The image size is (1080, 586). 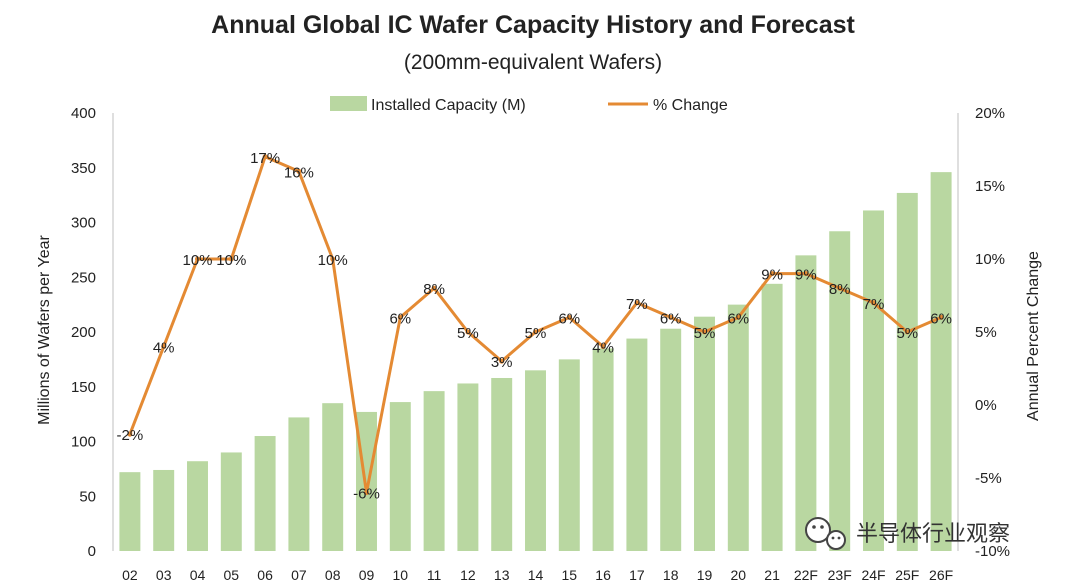 I want to click on y-tick-left-label: 250, so click(x=83, y=277).